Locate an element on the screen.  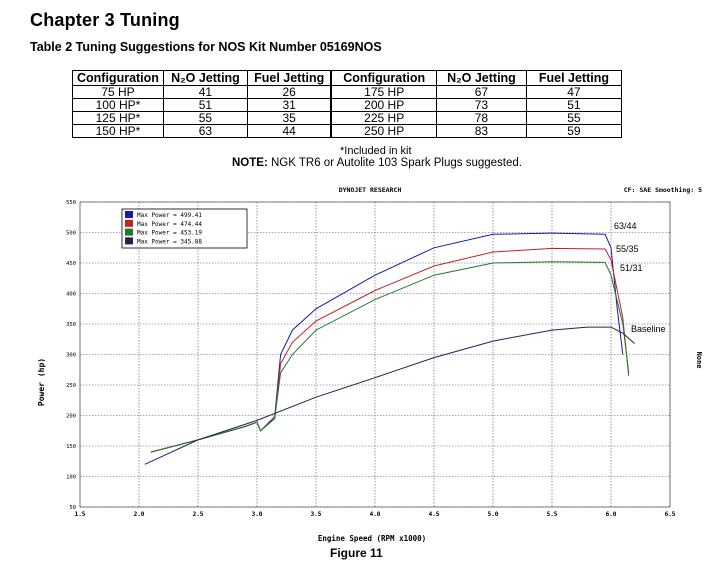
header-configuration-2: Configuration is located at coordinates (383, 78).